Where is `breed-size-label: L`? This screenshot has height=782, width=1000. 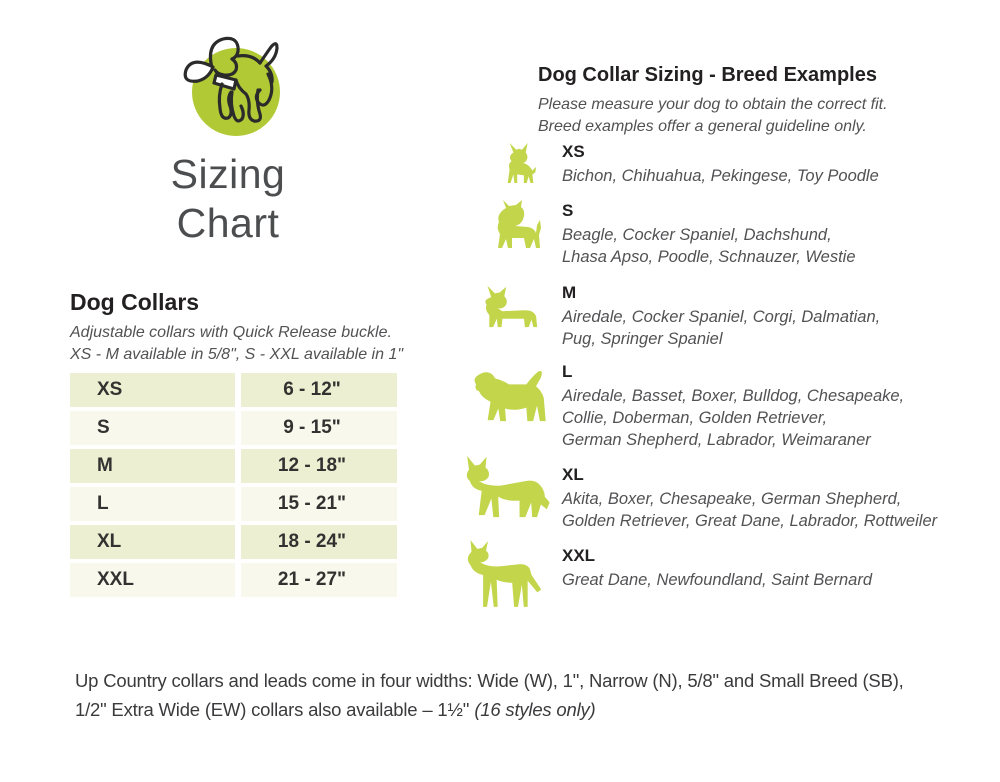 breed-size-label: L is located at coordinates (567, 371).